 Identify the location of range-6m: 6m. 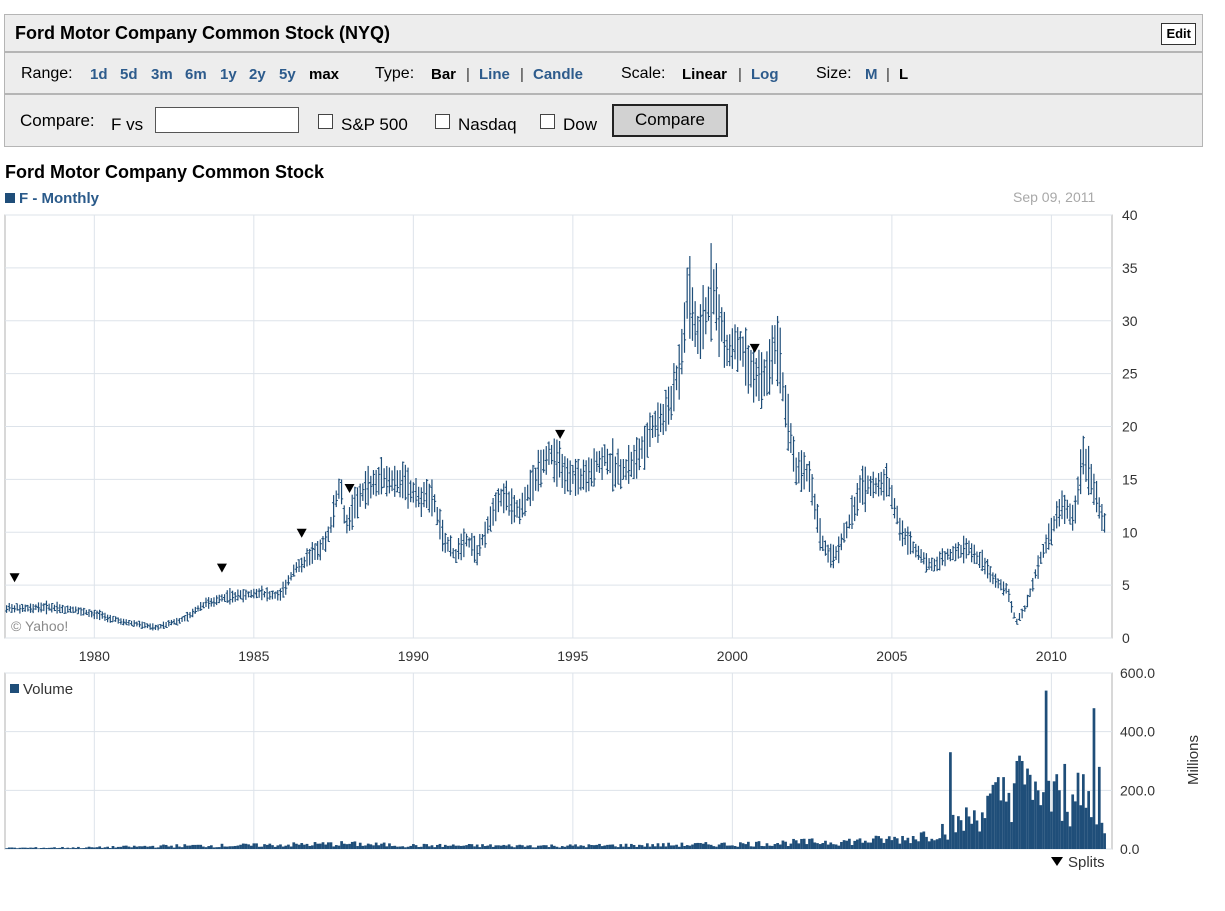
(196, 74).